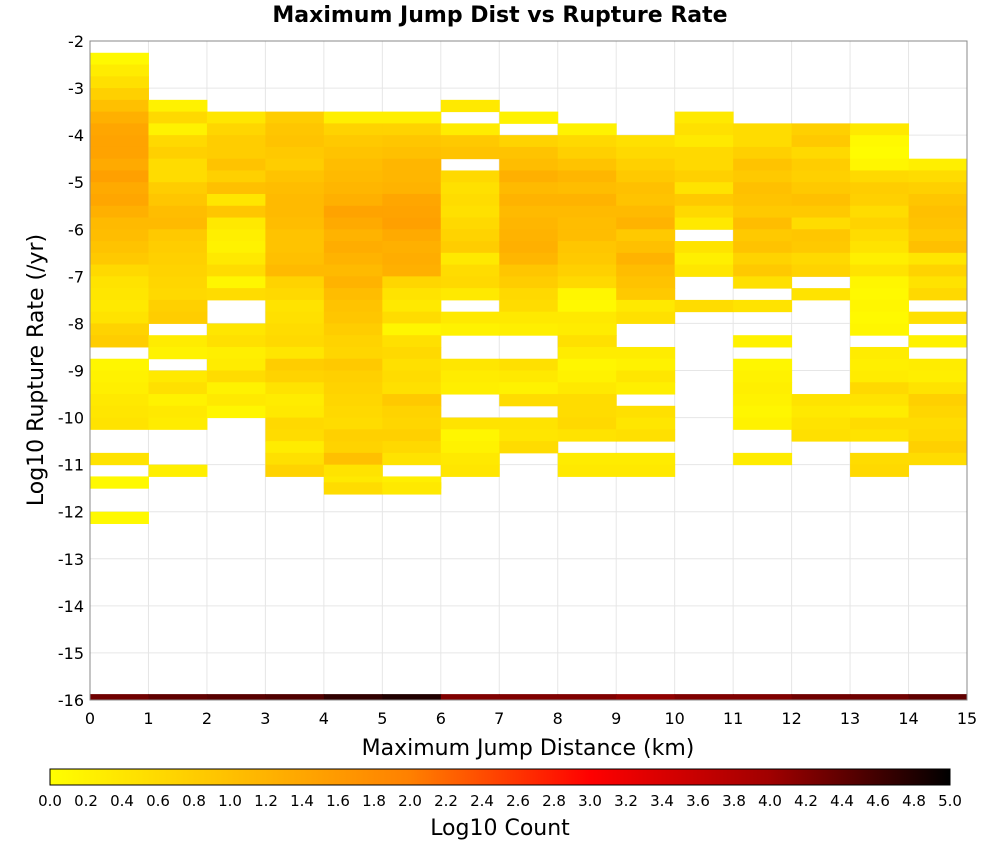 The width and height of the screenshot is (1000, 850). Describe the element at coordinates (71, 653) in the screenshot. I see `y-tick-label: -15` at that location.